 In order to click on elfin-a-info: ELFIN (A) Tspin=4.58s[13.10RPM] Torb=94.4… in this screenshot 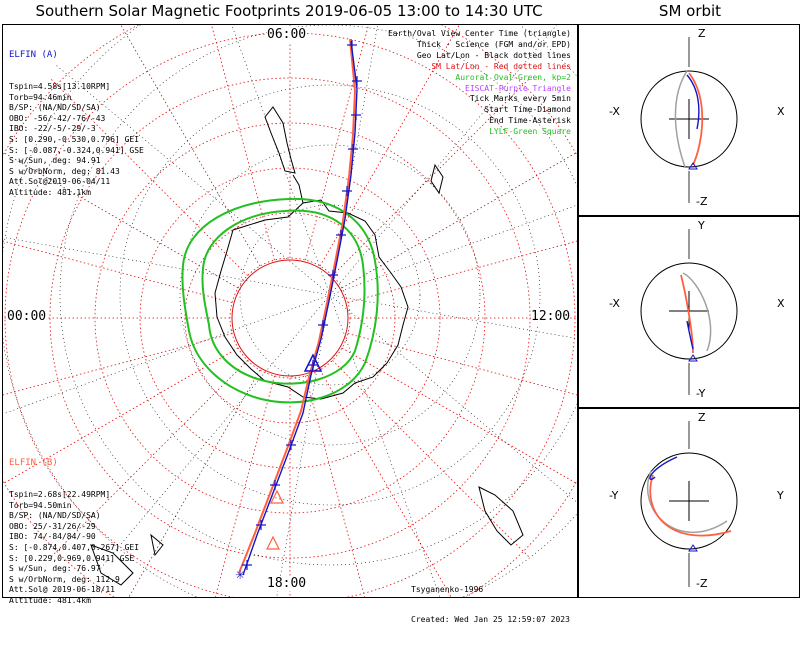, I will do `click(76, 124)`.